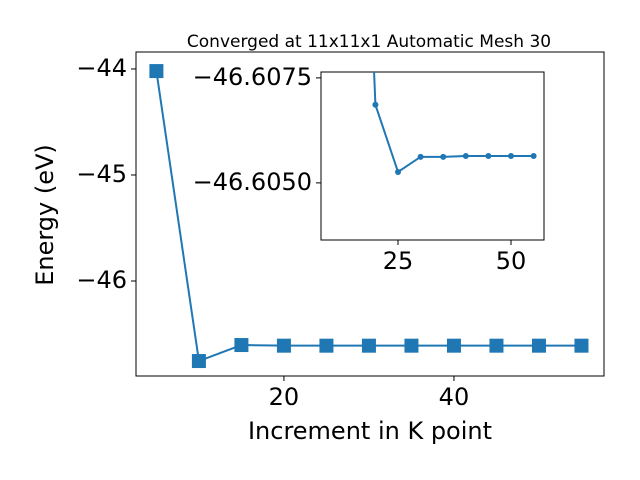 The height and width of the screenshot is (480, 640). I want to click on x-axis-label: Increment in K point, so click(370, 431).